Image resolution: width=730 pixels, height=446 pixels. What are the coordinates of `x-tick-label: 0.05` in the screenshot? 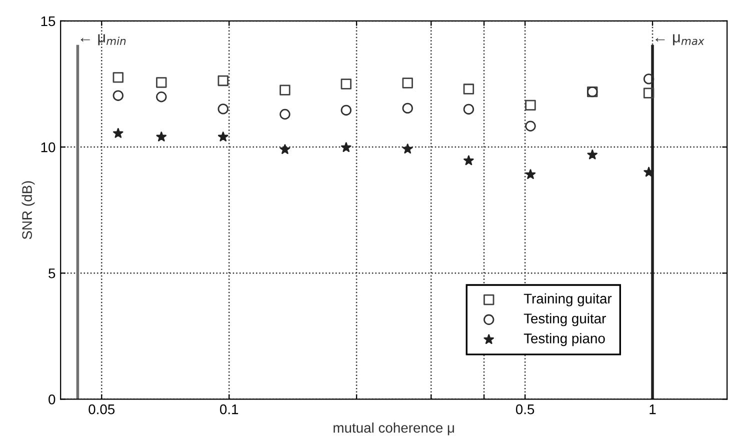 It's located at (101, 409).